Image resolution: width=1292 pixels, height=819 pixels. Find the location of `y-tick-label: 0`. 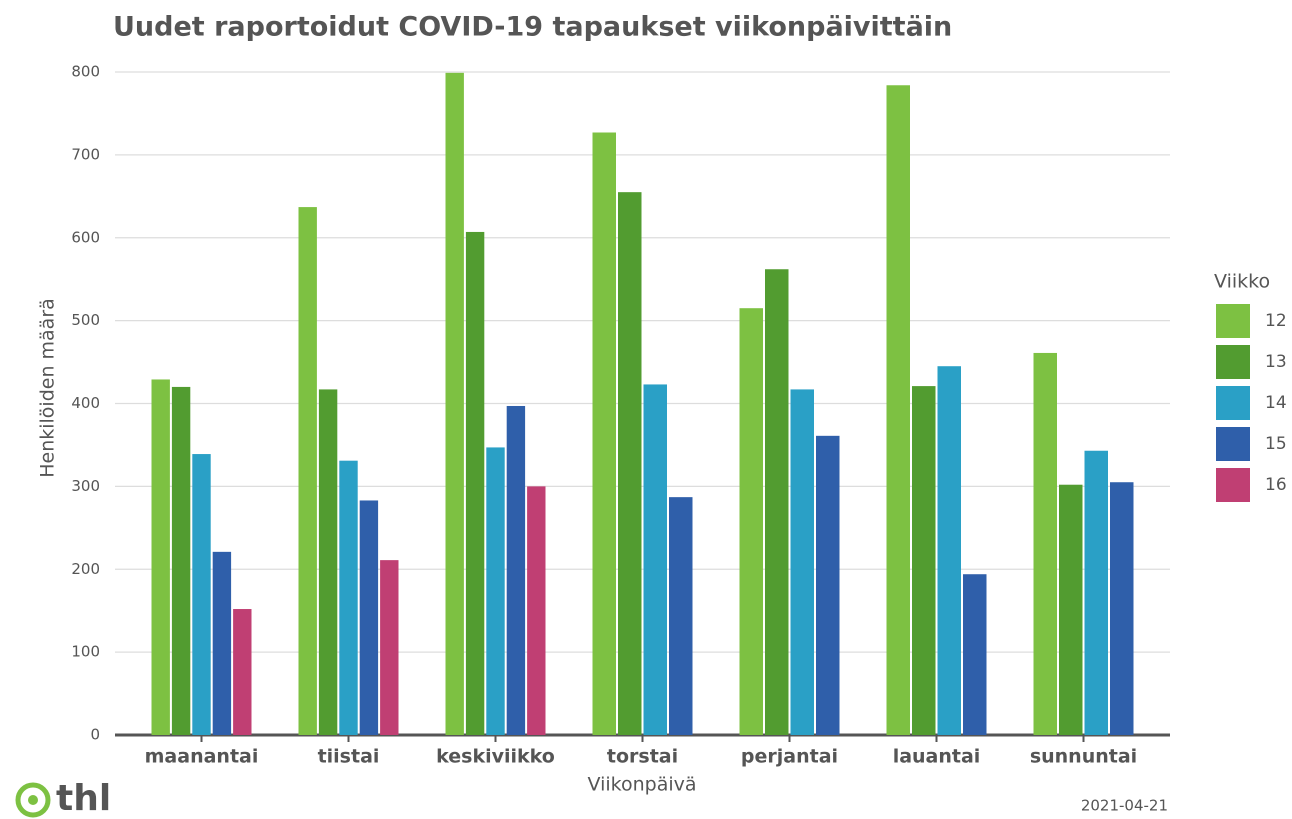

y-tick-label: 0 is located at coordinates (95, 735).